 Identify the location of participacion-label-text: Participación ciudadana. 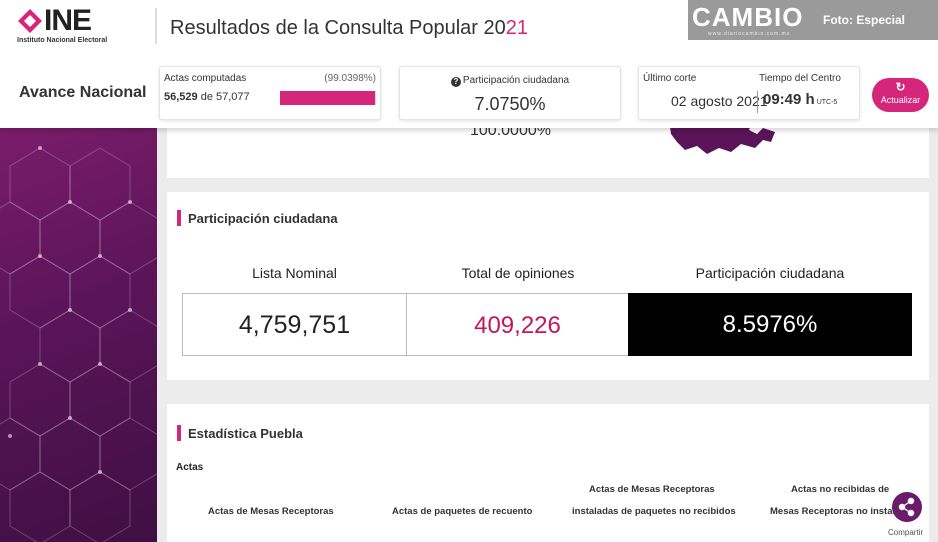
(516, 80).